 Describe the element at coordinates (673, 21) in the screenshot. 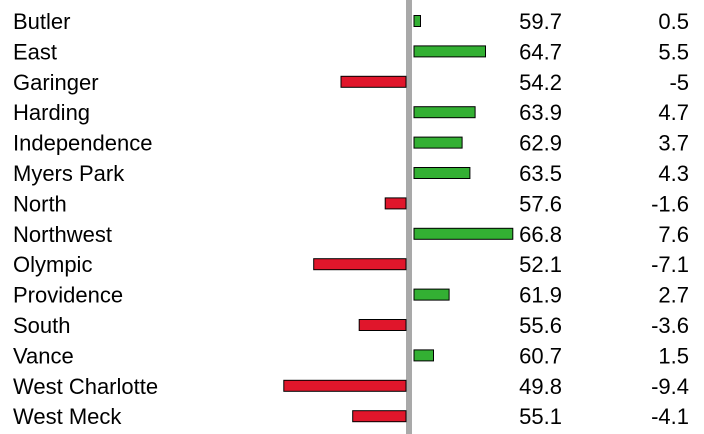

I see `difference-label: 0.5` at that location.